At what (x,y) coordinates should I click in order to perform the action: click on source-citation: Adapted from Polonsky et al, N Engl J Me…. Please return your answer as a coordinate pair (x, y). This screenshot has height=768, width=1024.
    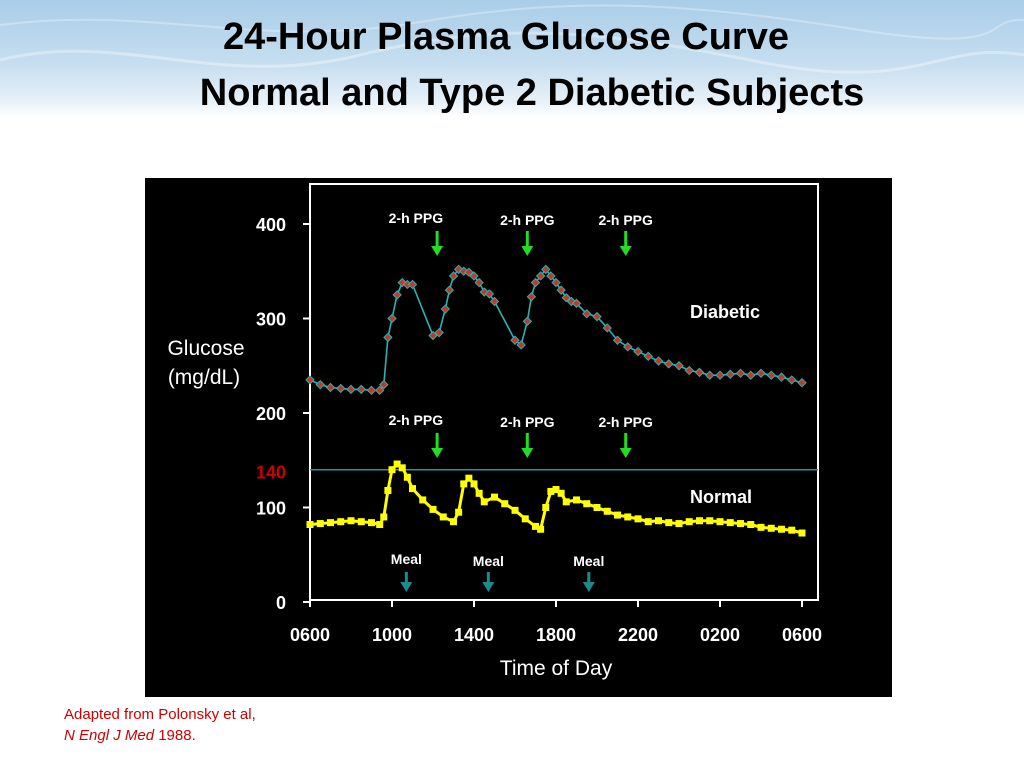
    Looking at the image, I should click on (160, 725).